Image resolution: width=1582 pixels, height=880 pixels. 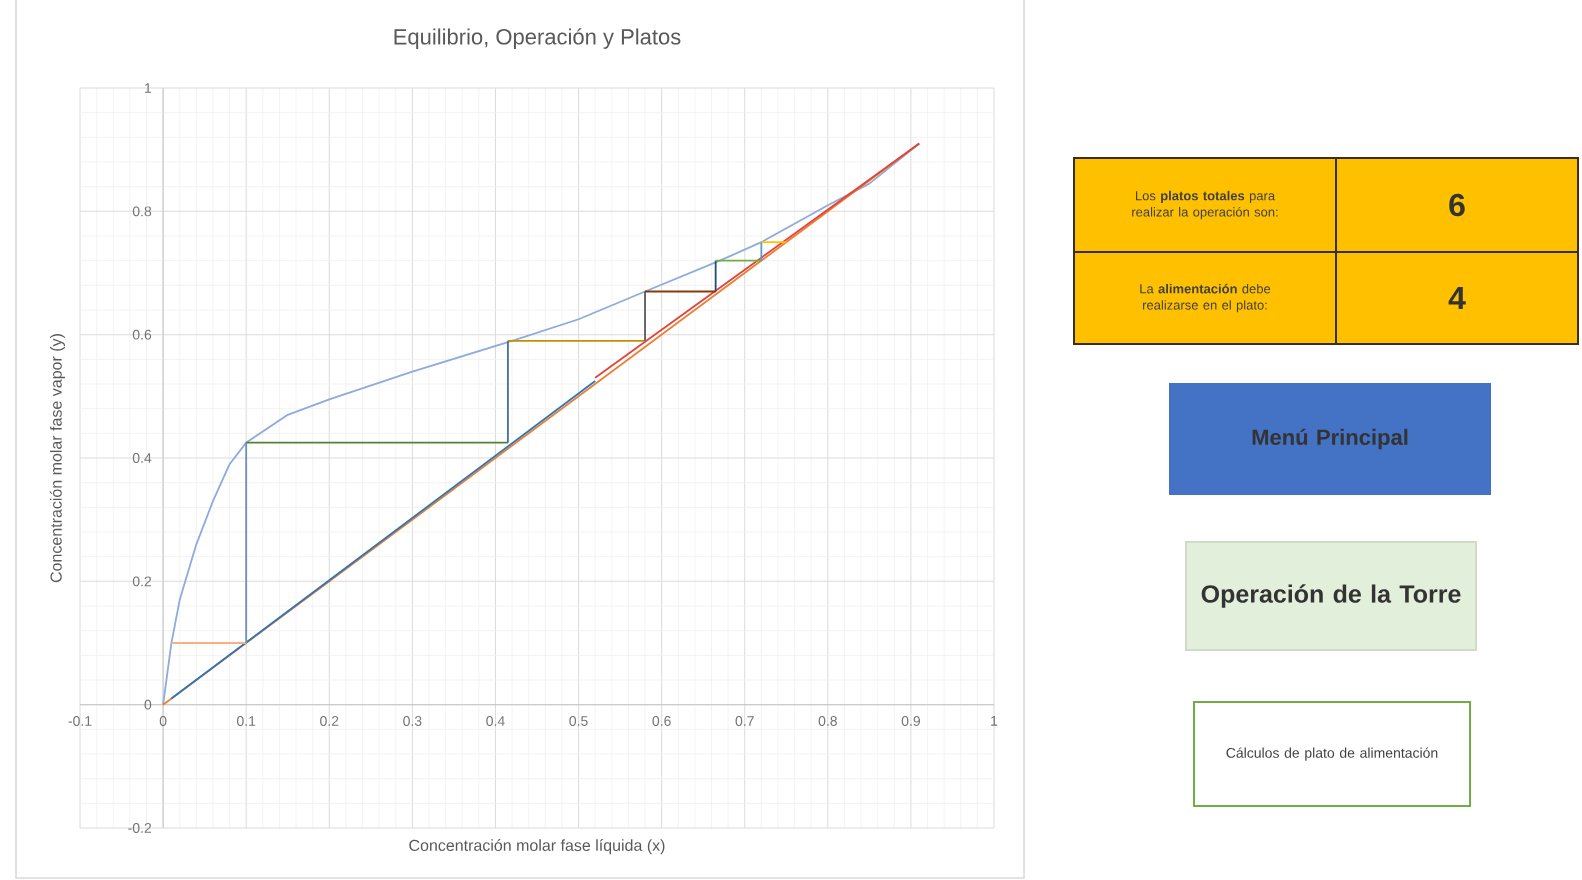 I want to click on text: Operación de la Torre, so click(x=1331, y=596).